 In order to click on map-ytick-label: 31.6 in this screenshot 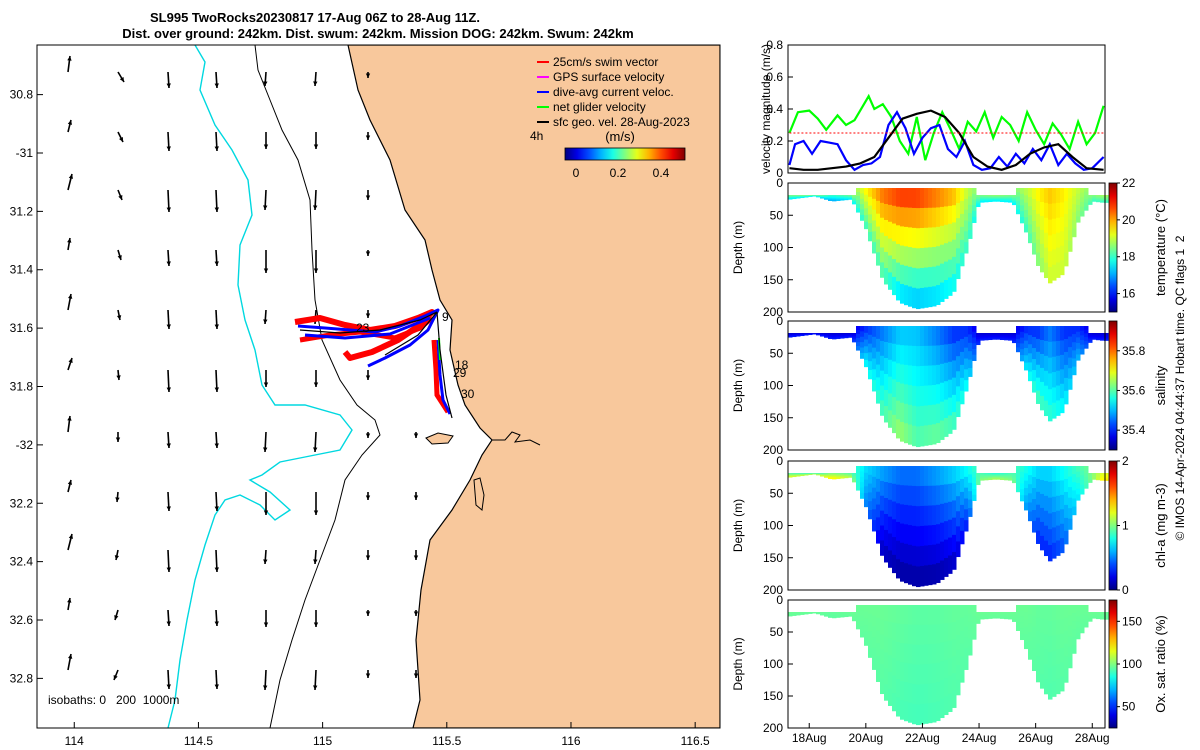, I will do `click(22, 328)`.